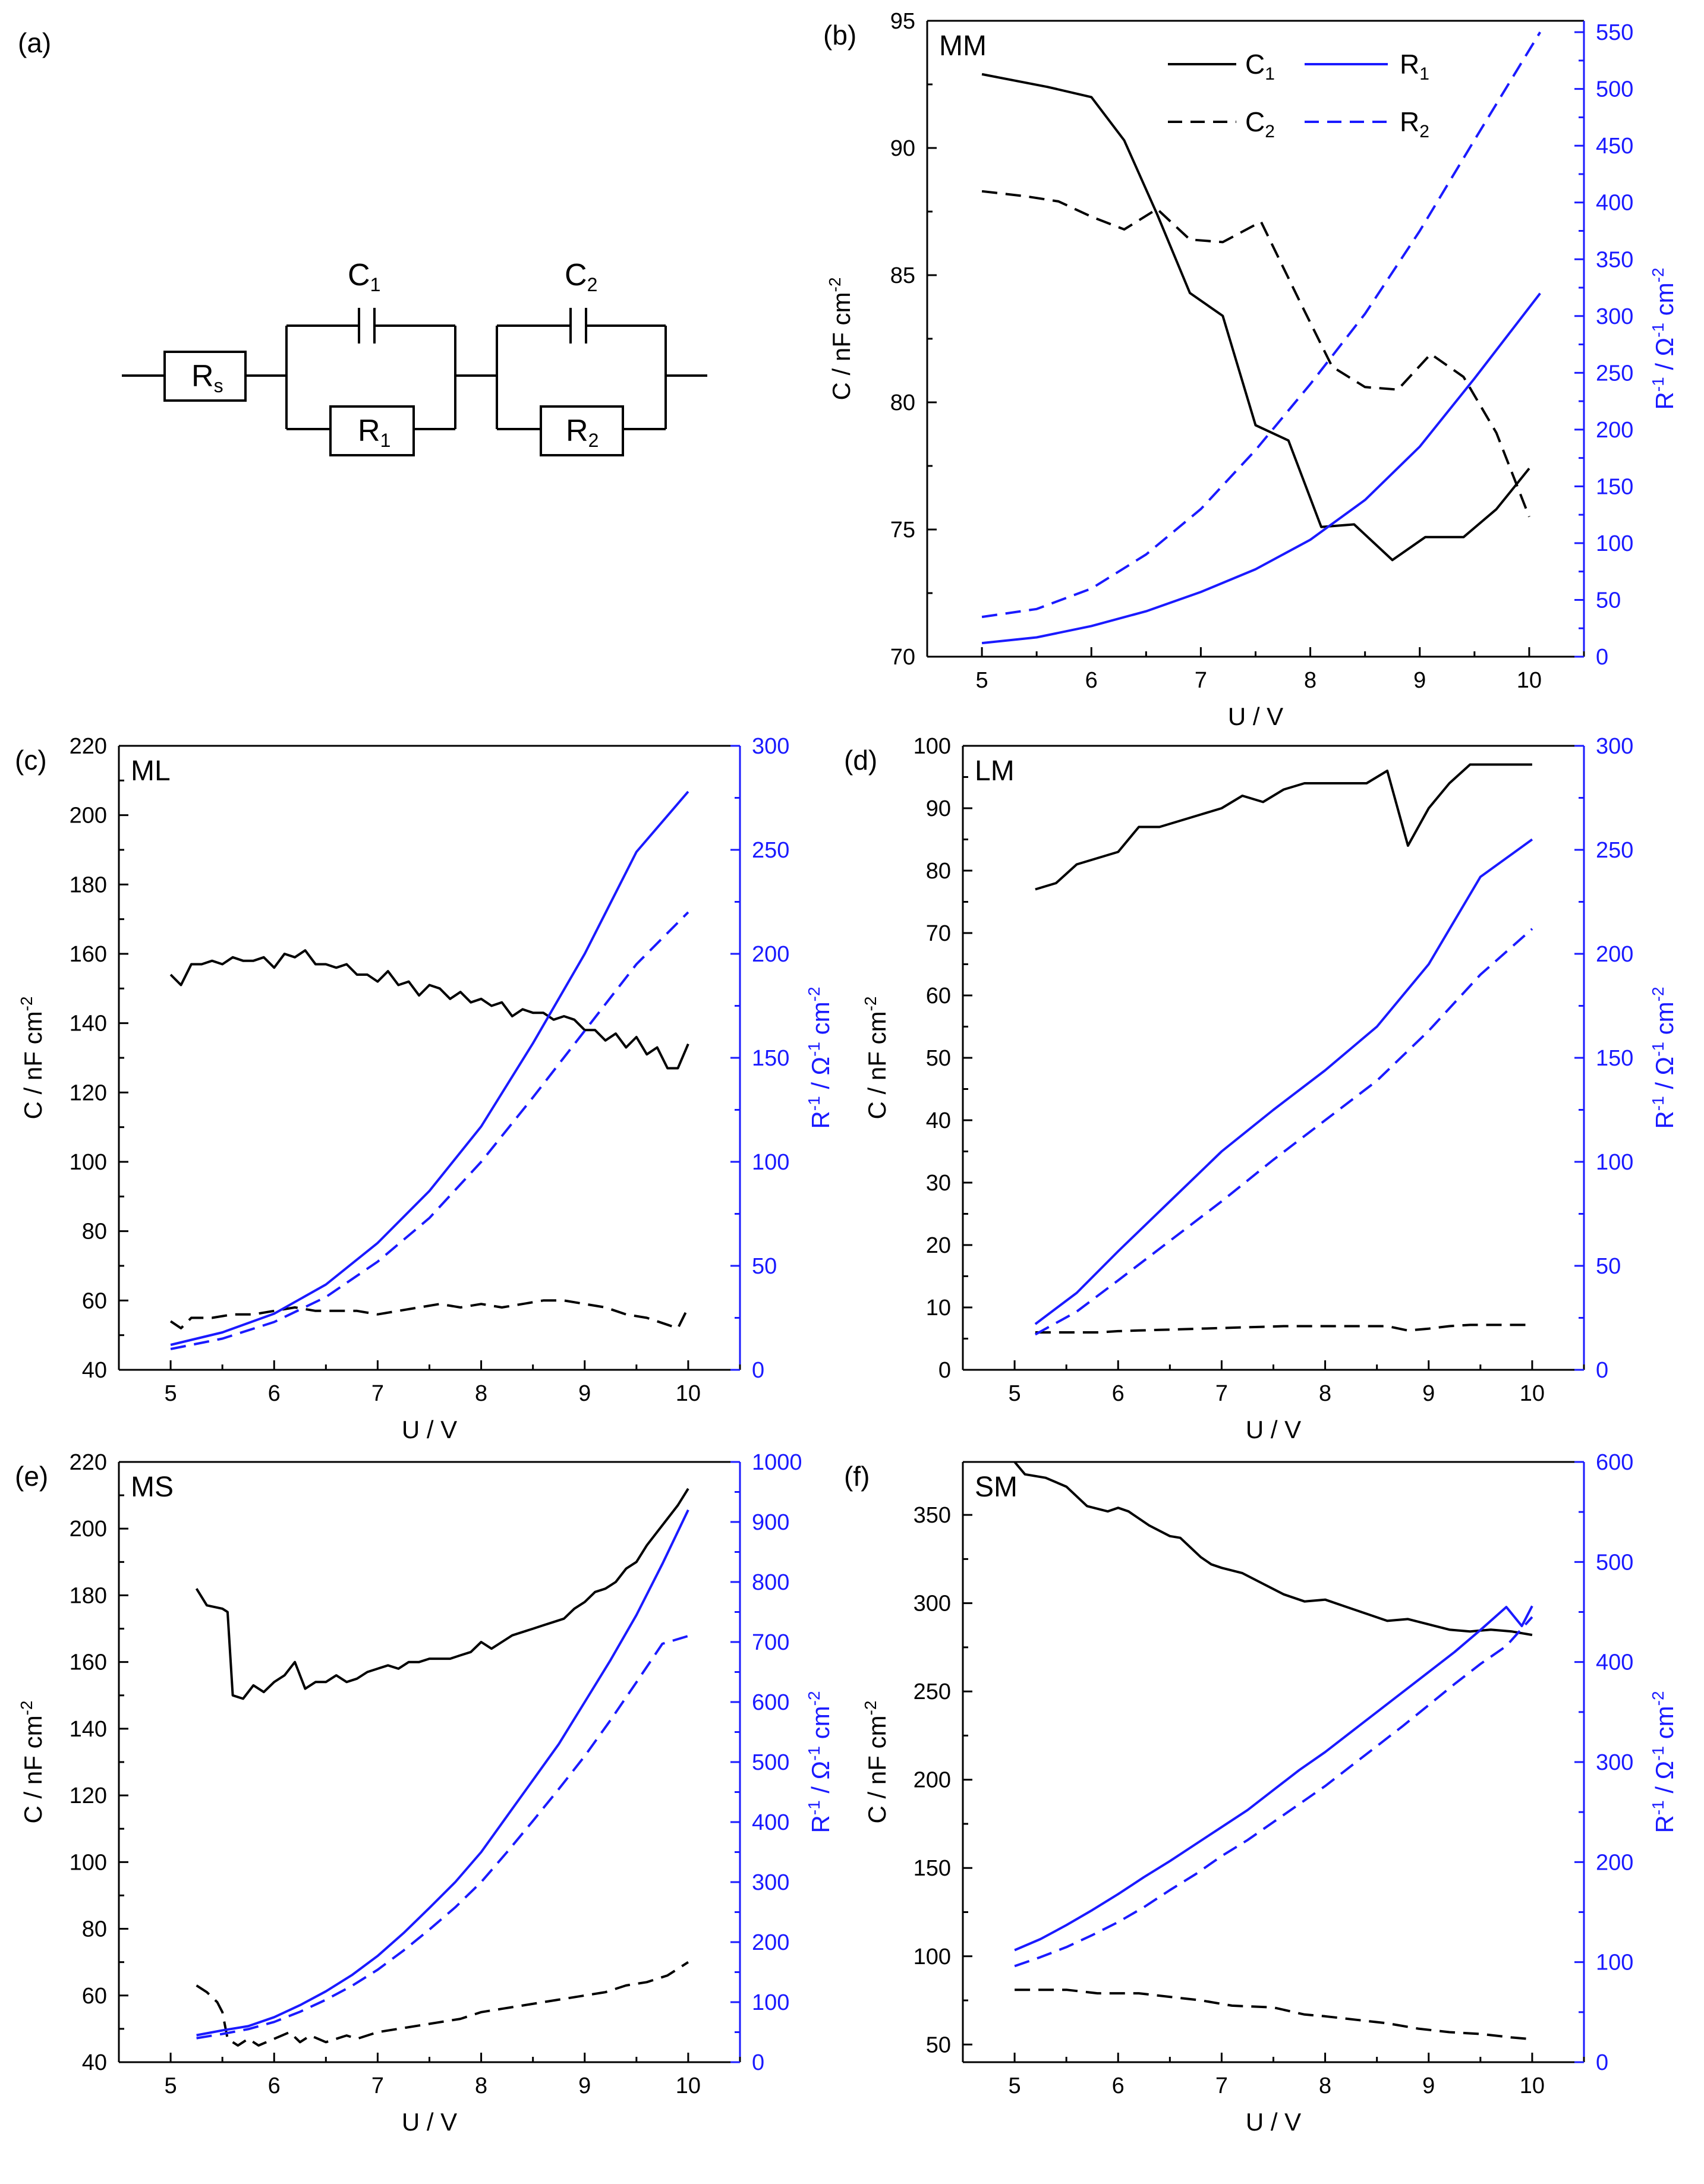 This screenshot has height=2184, width=1704. What do you see at coordinates (1260, 123) in the screenshot?
I see `legend-c2: C2` at bounding box center [1260, 123].